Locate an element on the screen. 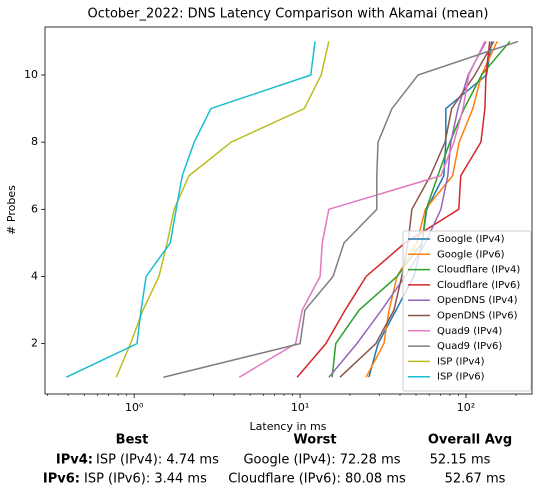 This screenshot has width=548, height=494. y-axis-label: # Probes is located at coordinates (11, 210).